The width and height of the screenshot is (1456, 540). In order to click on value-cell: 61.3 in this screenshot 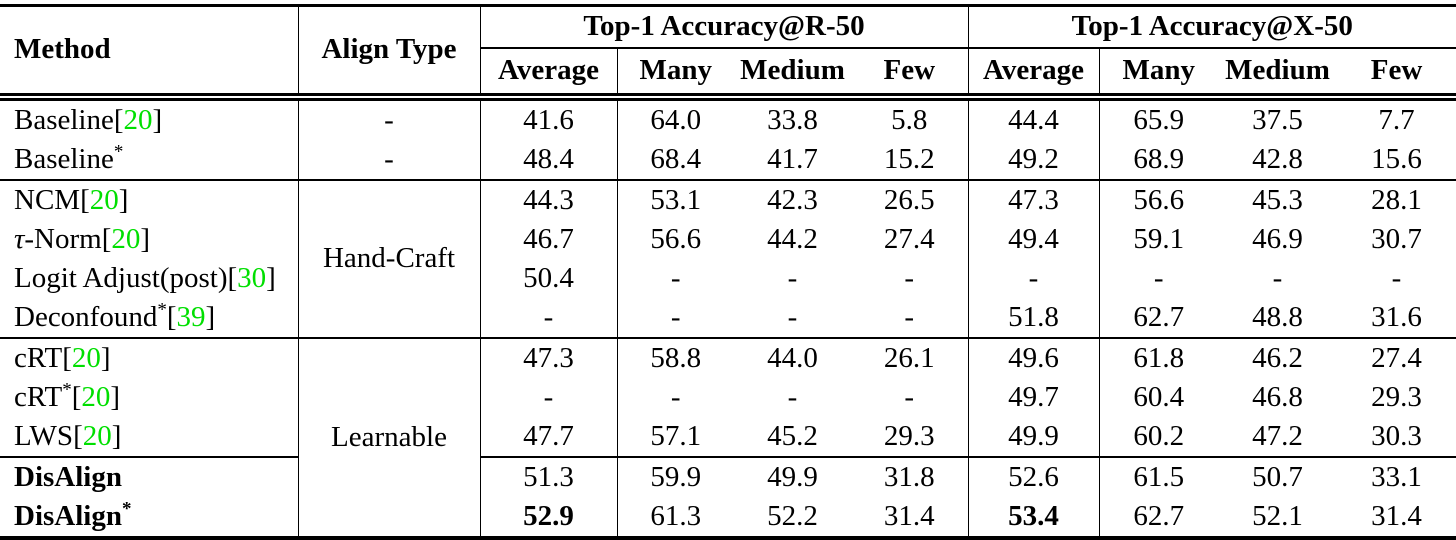, I will do `click(675, 517)`.